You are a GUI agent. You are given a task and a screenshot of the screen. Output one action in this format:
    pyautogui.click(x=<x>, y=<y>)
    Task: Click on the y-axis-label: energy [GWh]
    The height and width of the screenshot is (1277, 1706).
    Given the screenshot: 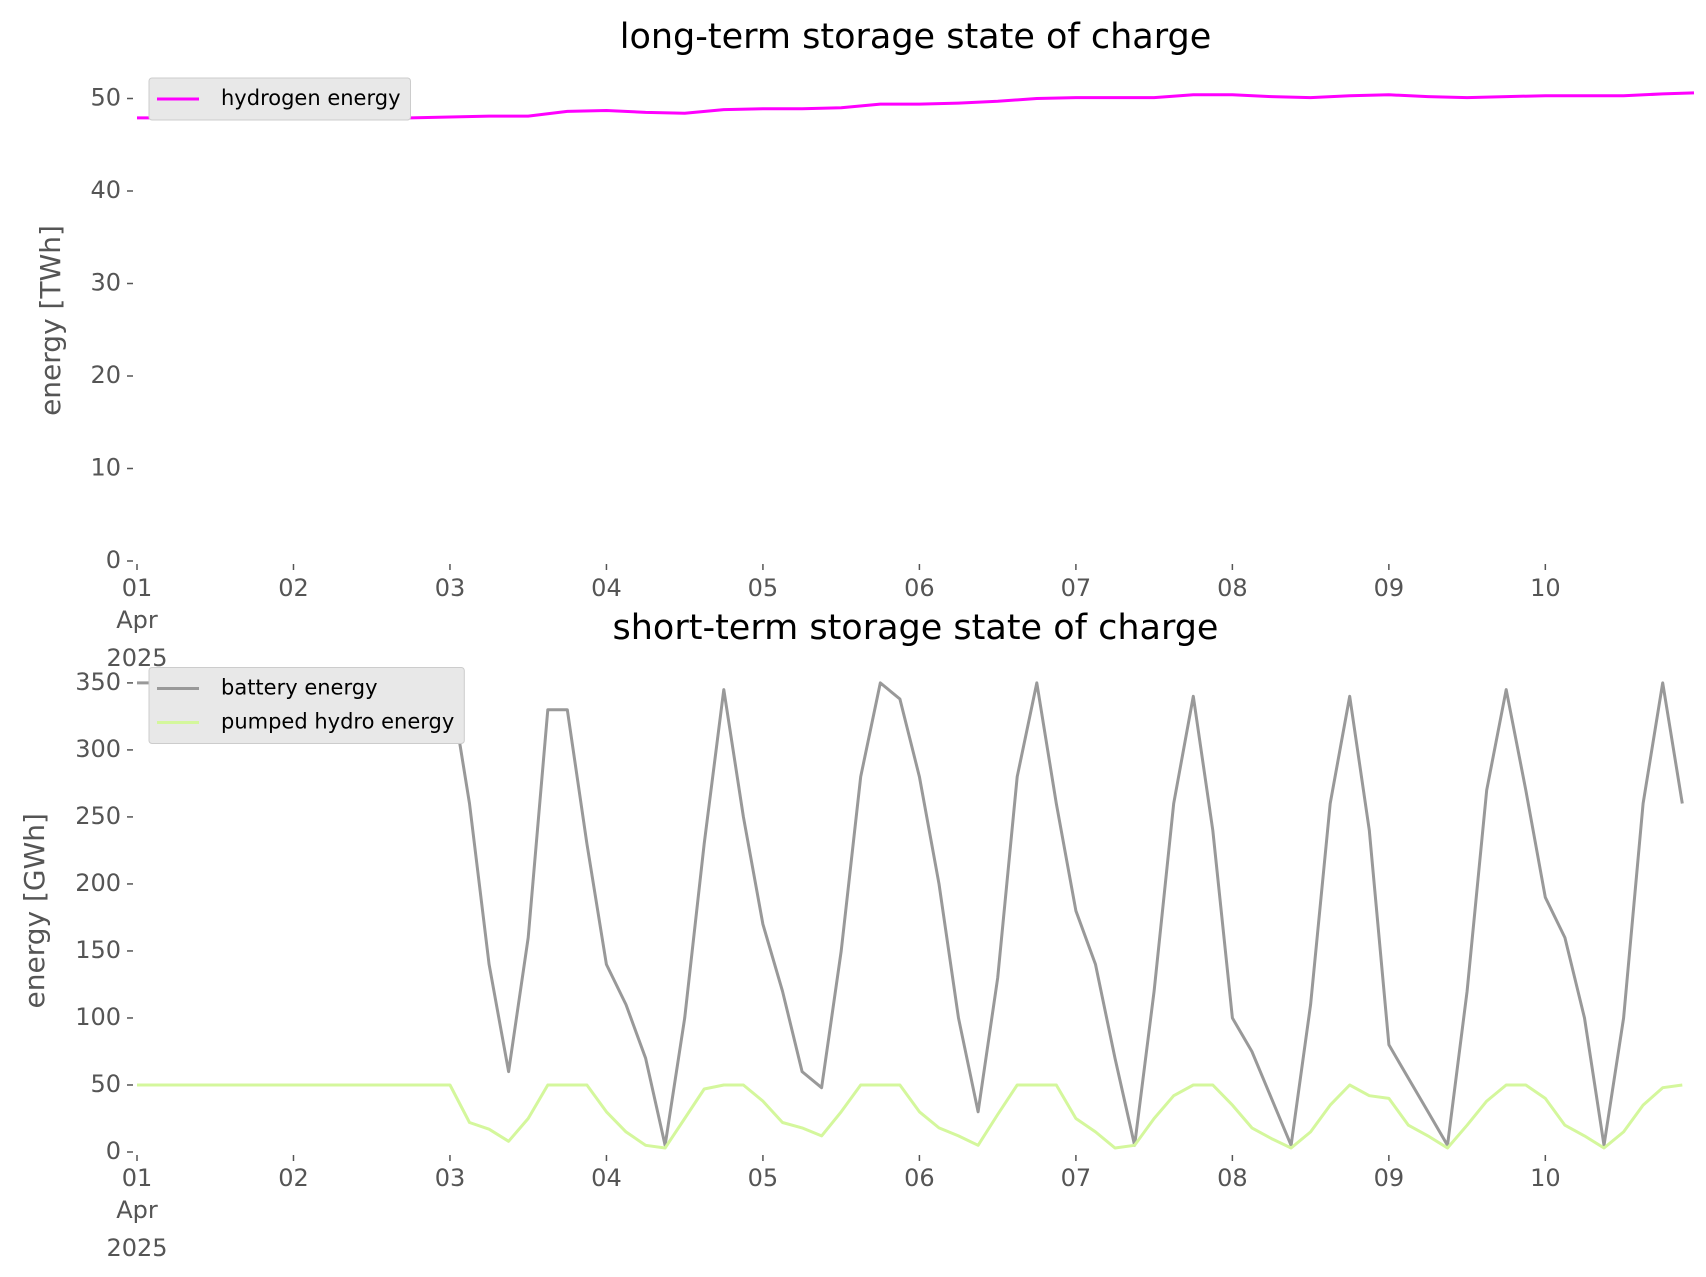 What is the action you would take?
    pyautogui.click(x=34, y=910)
    